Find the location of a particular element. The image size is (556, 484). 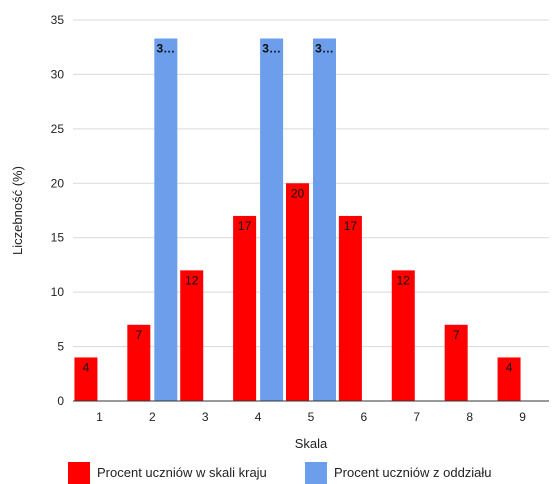

y-tick-label: 35 is located at coordinates (58, 20).